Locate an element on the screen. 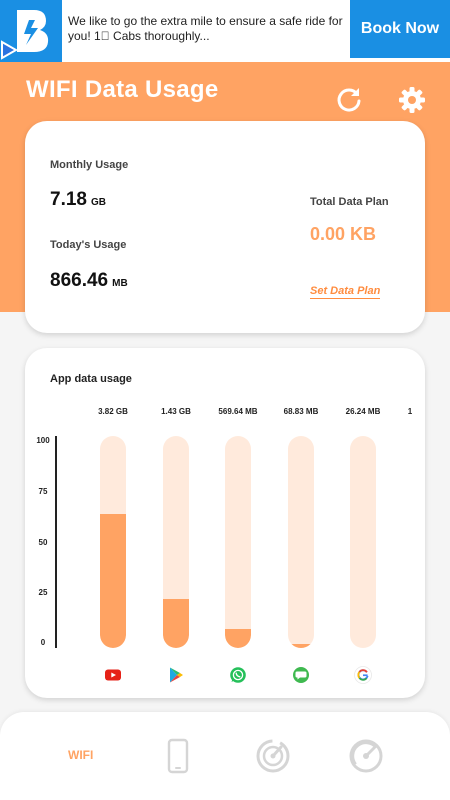 This screenshot has width=450, height=800. app-usage-value: 1.43 GB is located at coordinates (176, 411).